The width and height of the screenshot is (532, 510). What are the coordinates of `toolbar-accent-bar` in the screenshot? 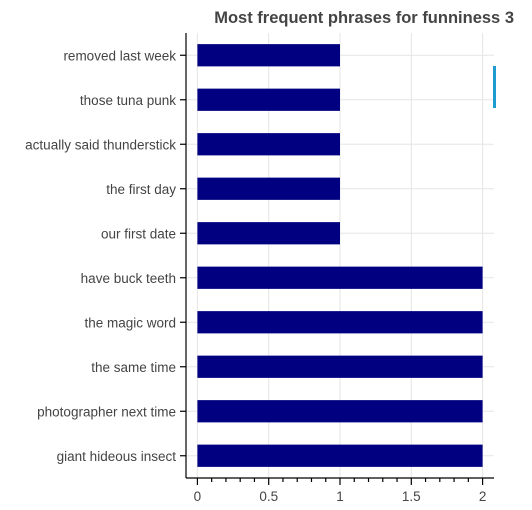 It's located at (494, 87).